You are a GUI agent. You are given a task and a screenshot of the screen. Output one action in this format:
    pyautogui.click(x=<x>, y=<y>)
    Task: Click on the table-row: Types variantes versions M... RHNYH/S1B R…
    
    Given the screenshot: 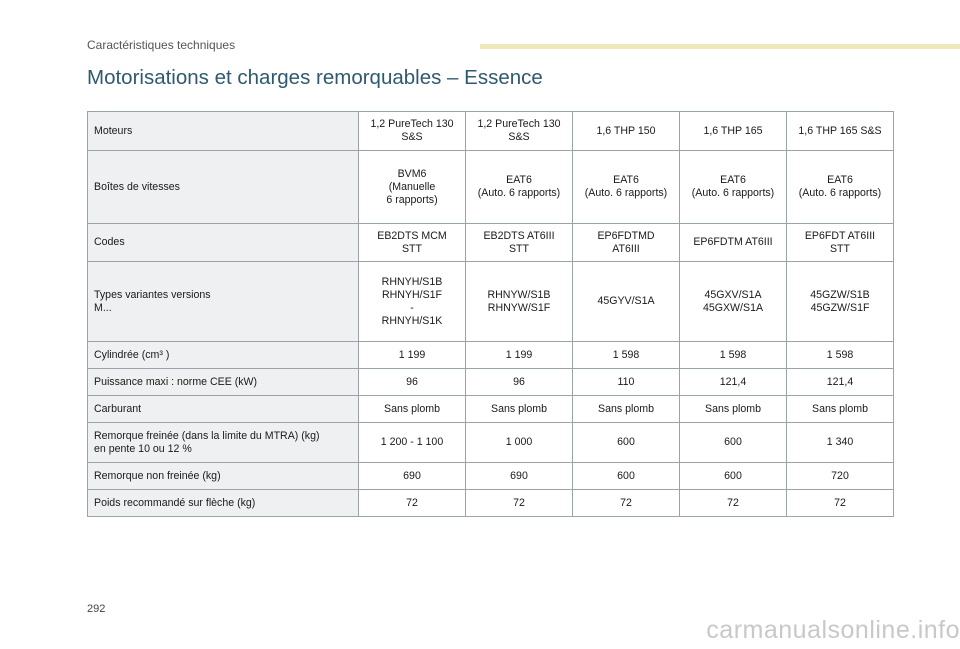 What is the action you would take?
    pyautogui.click(x=490, y=301)
    